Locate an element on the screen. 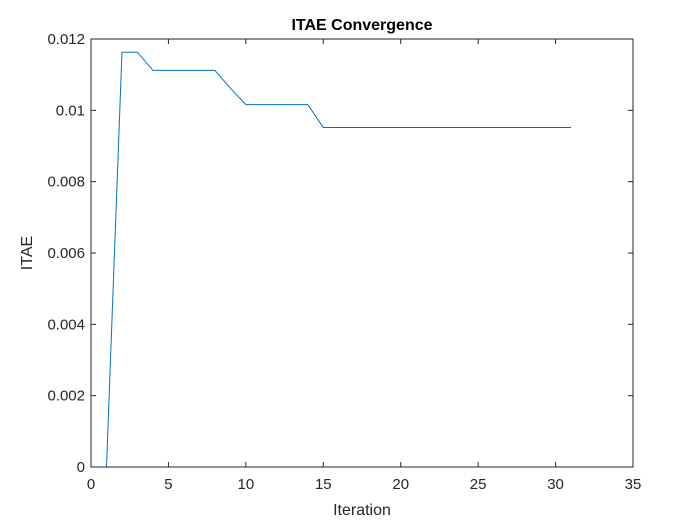 The height and width of the screenshot is (525, 700). y-axis-label: ITAE is located at coordinates (27, 253).